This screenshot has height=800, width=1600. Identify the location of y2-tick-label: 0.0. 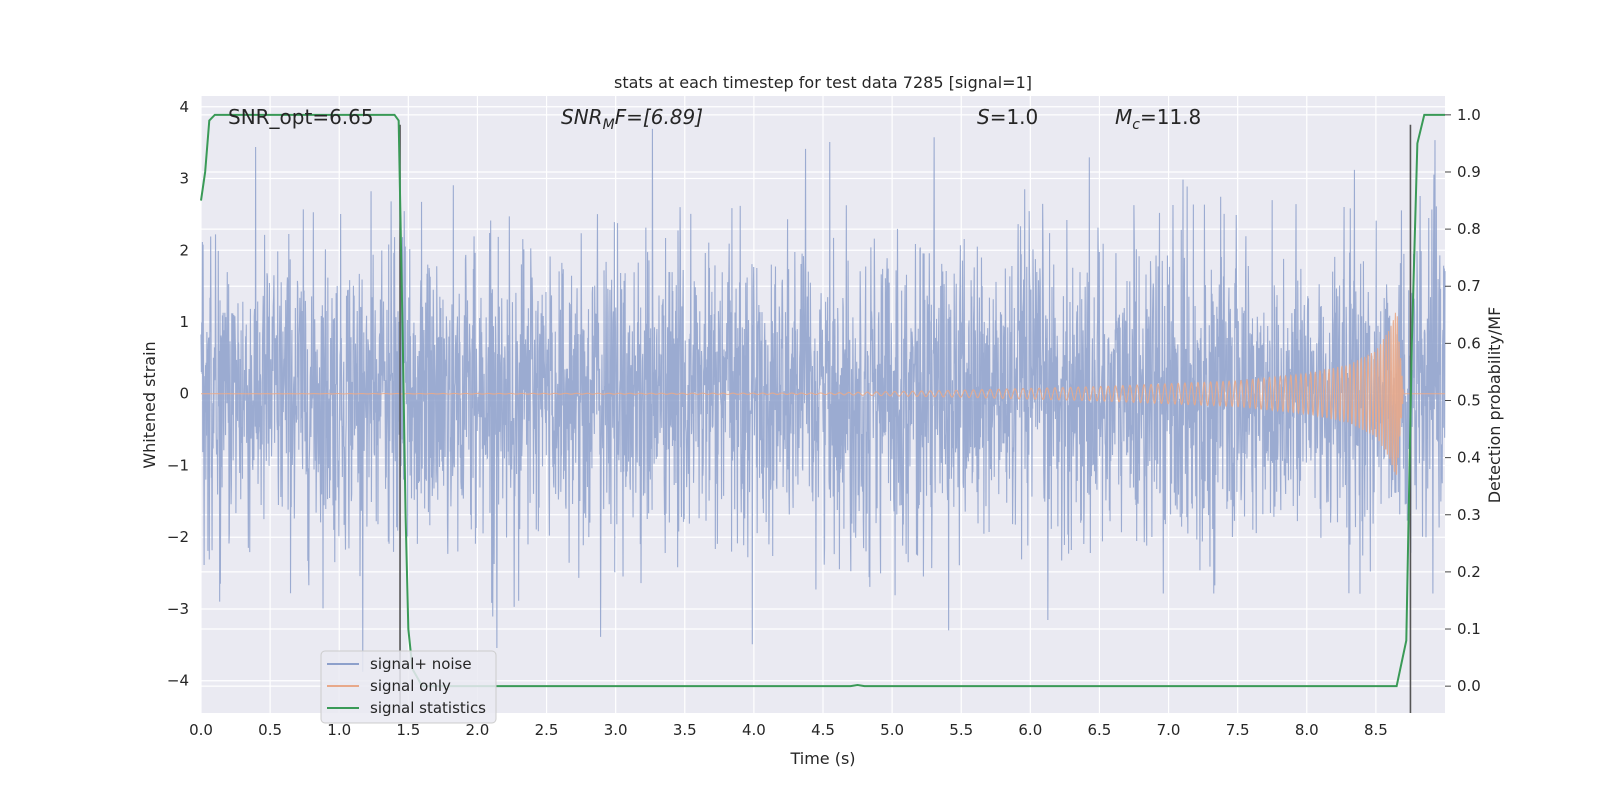
(1469, 686).